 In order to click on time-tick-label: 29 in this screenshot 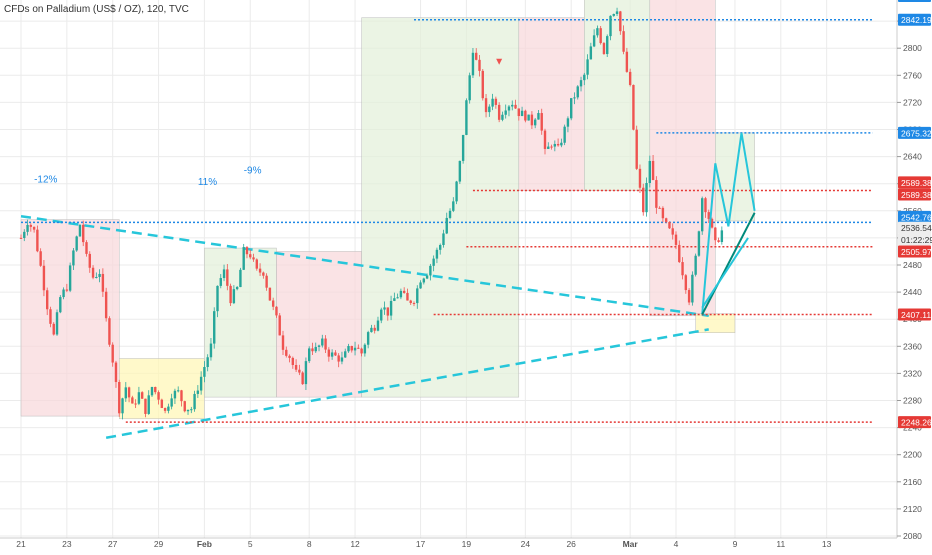, I will do `click(159, 544)`.